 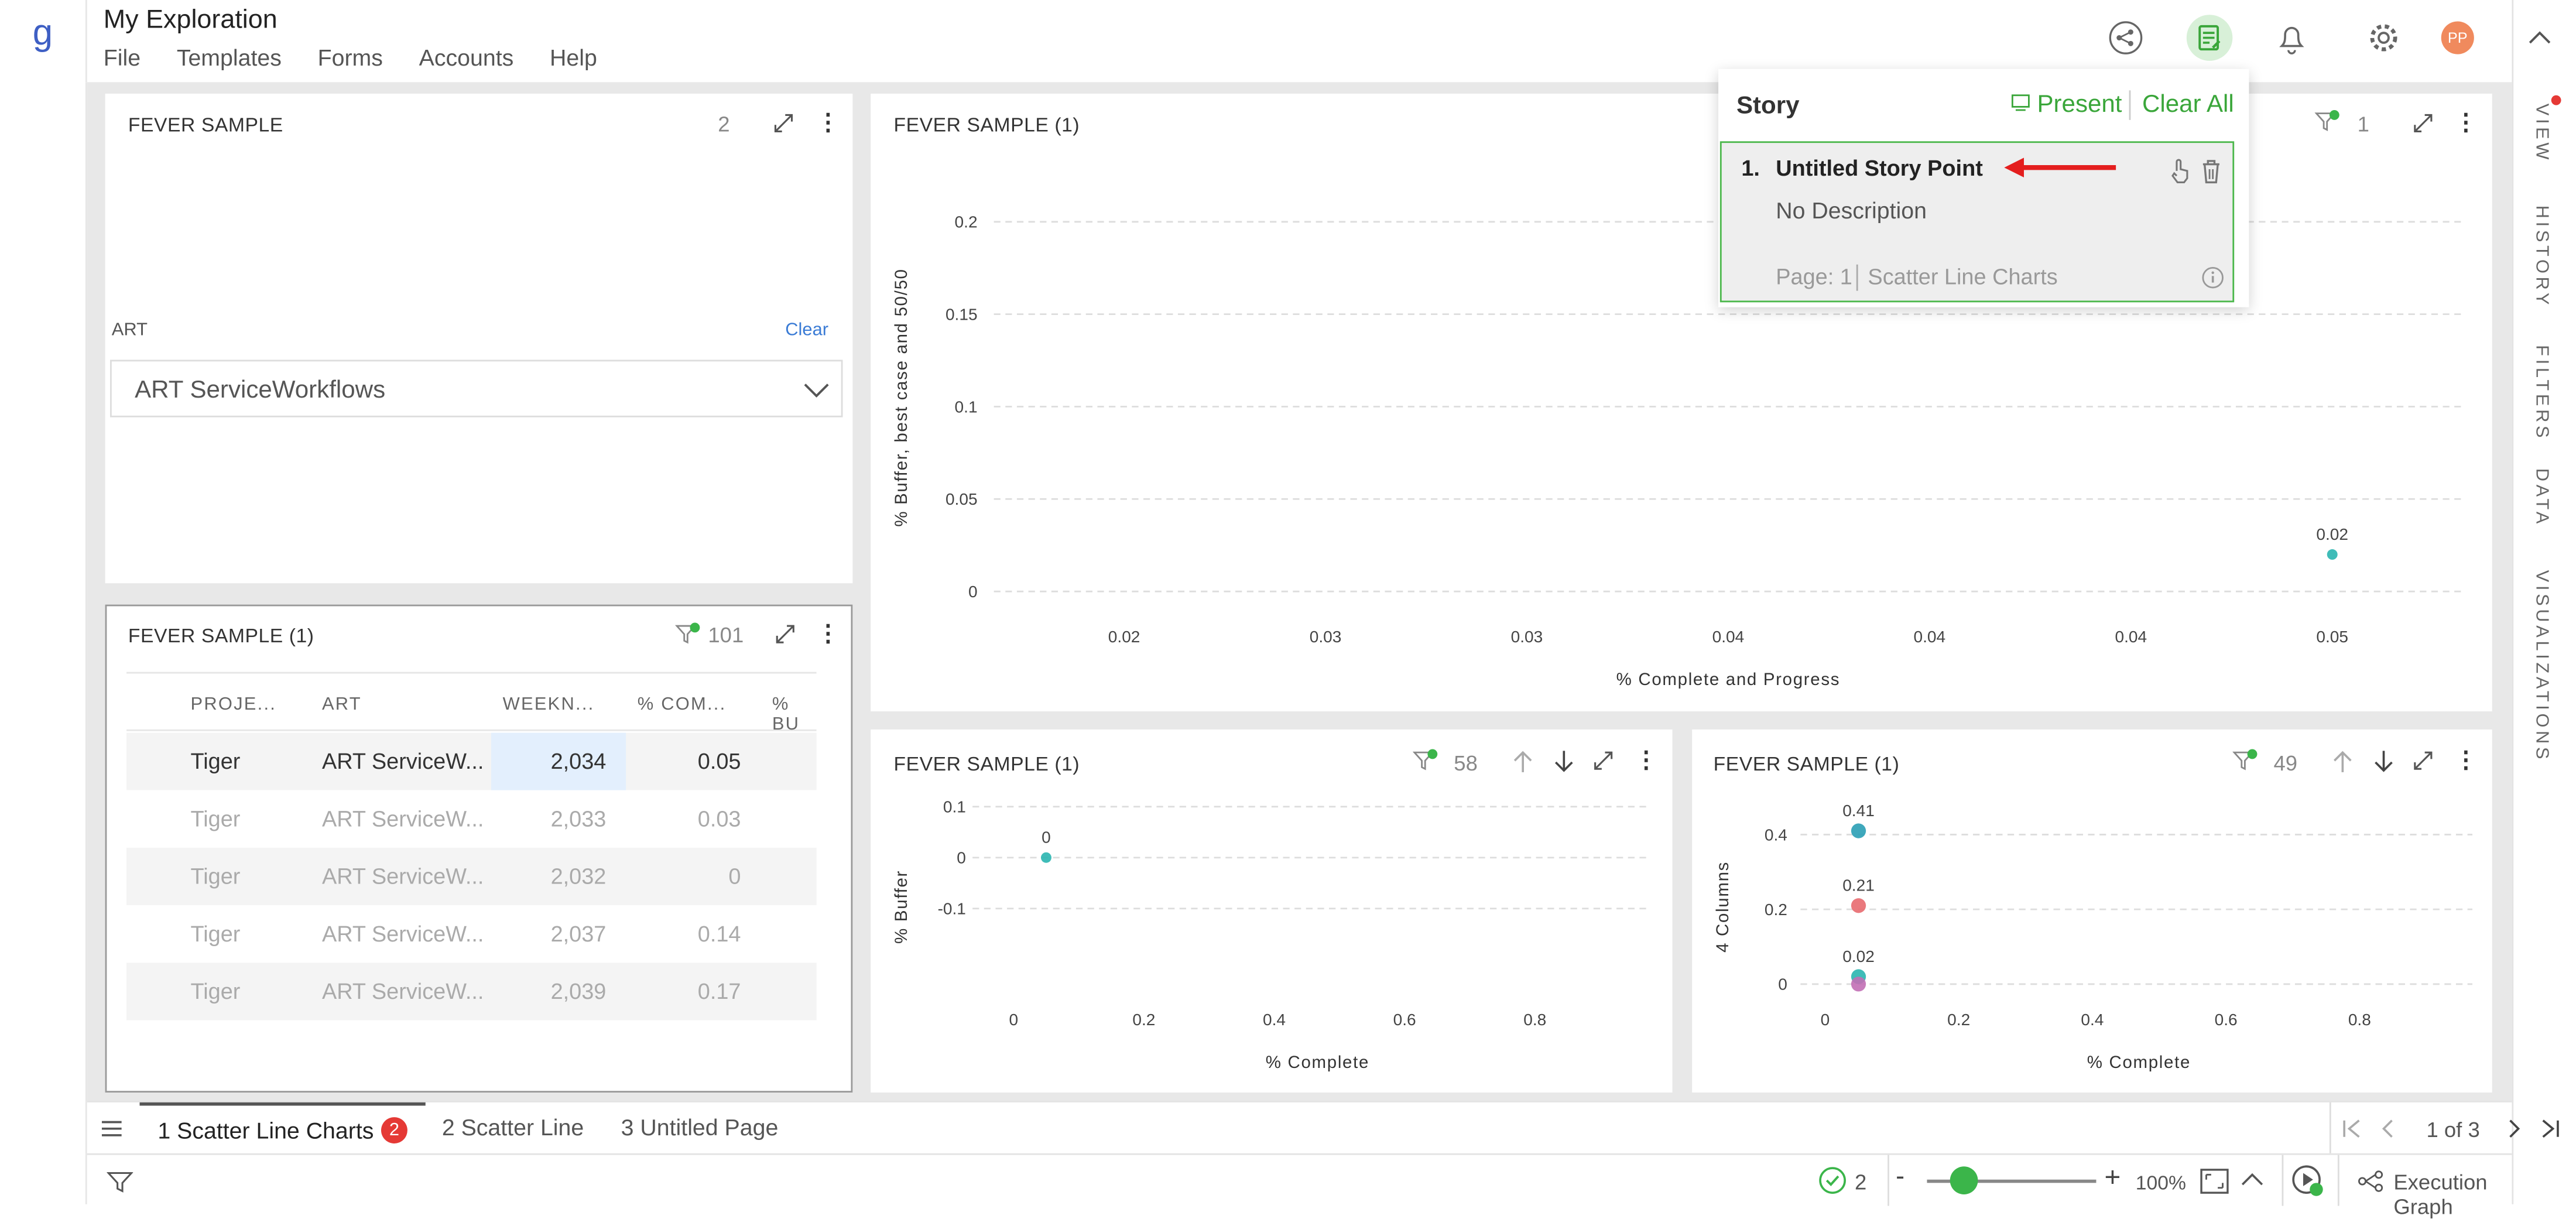 What do you see at coordinates (2457, 37) in the screenshot?
I see `avatar: PP` at bounding box center [2457, 37].